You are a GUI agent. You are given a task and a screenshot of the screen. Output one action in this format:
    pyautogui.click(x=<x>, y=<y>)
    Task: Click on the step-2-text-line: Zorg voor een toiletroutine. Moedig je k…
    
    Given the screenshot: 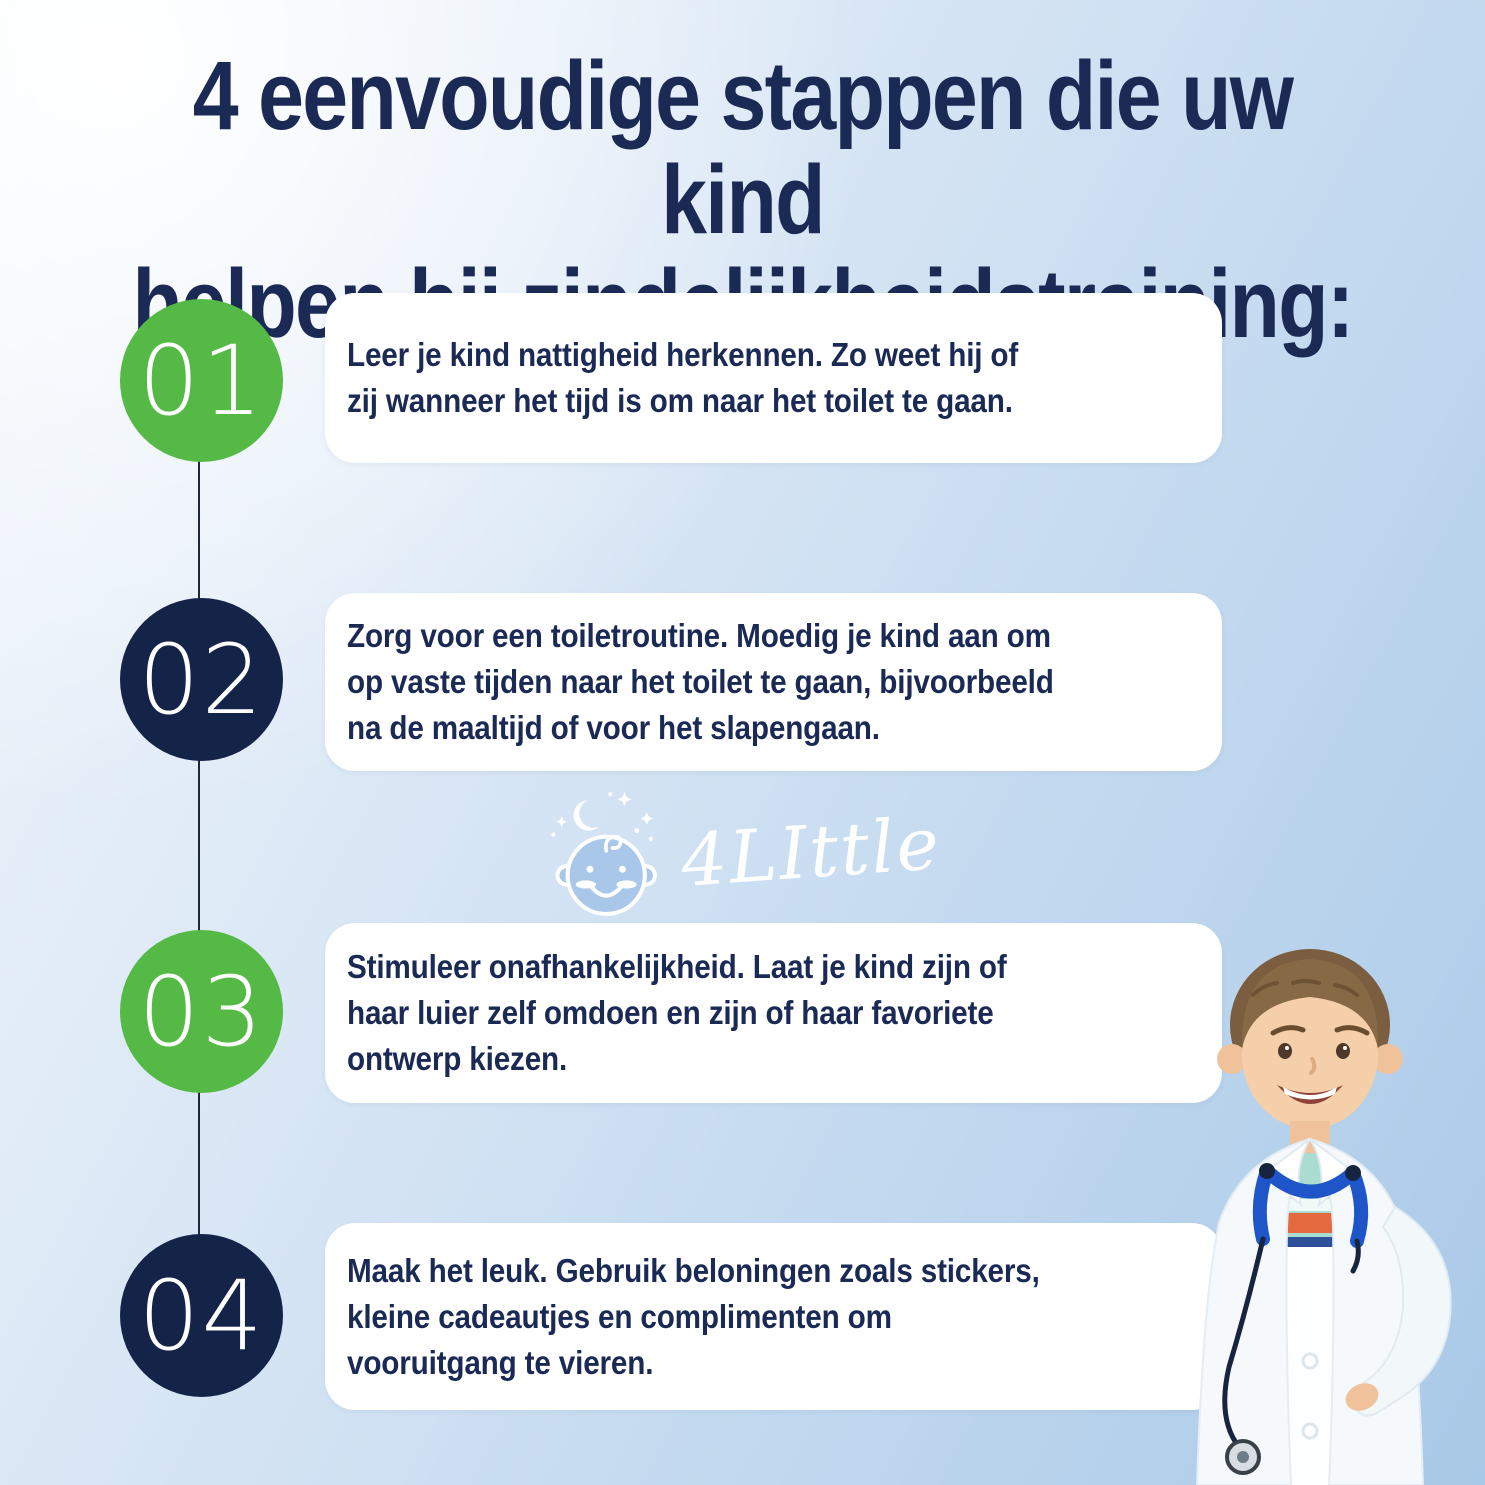 What is the action you would take?
    pyautogui.click(x=699, y=635)
    